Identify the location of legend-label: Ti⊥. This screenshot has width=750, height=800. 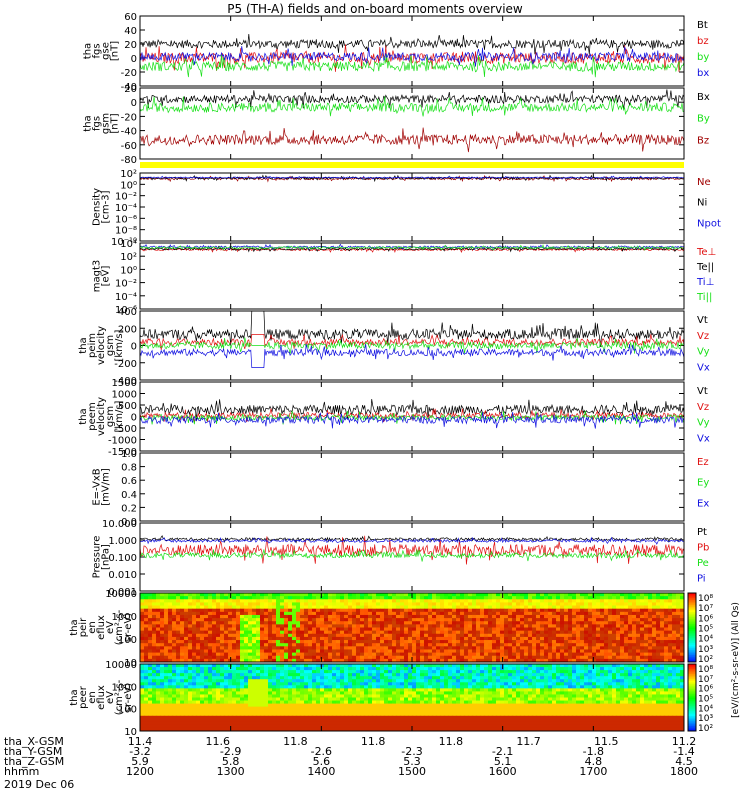
(705, 282).